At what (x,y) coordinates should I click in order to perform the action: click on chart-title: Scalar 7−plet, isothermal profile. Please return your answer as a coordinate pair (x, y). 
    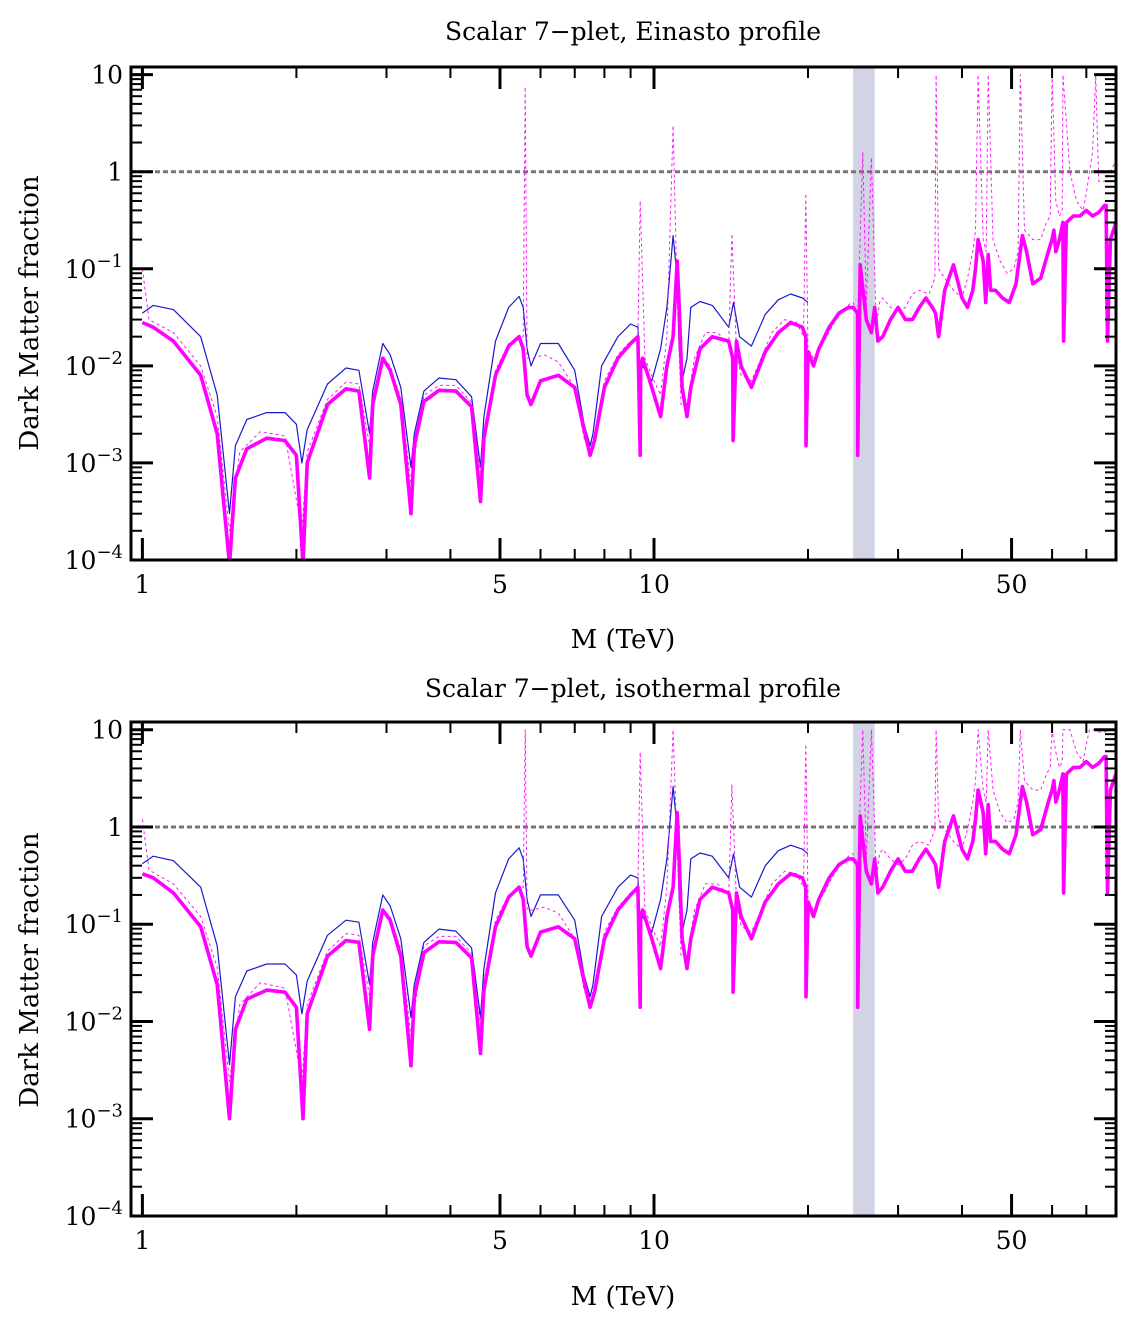
    Looking at the image, I should click on (633, 688).